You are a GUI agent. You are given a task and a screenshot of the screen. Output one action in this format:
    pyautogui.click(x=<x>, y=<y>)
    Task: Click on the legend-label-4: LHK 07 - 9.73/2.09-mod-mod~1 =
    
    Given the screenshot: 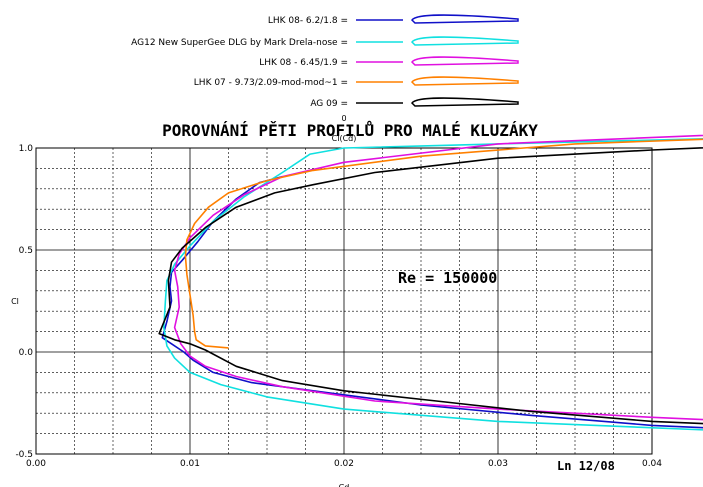 What is the action you would take?
    pyautogui.click(x=271, y=83)
    